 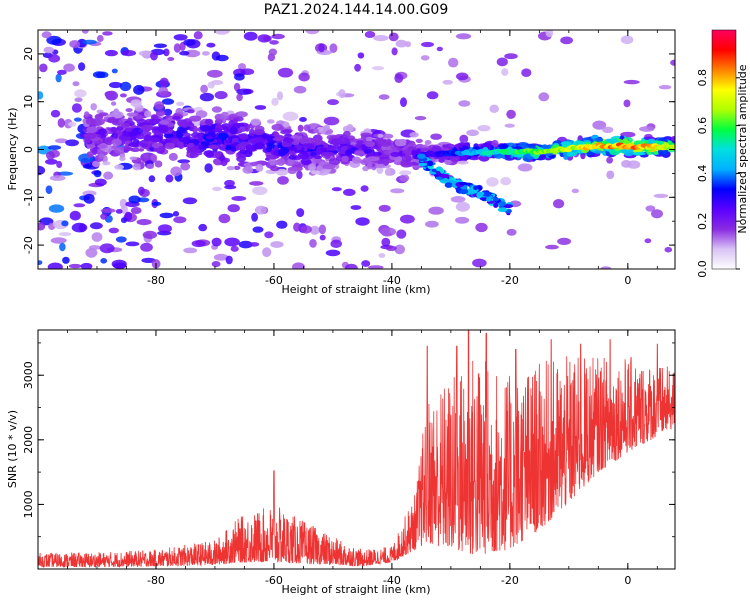 What do you see at coordinates (12, 449) in the screenshot?
I see `snr-ylabel: SNR (10 * v/v)` at bounding box center [12, 449].